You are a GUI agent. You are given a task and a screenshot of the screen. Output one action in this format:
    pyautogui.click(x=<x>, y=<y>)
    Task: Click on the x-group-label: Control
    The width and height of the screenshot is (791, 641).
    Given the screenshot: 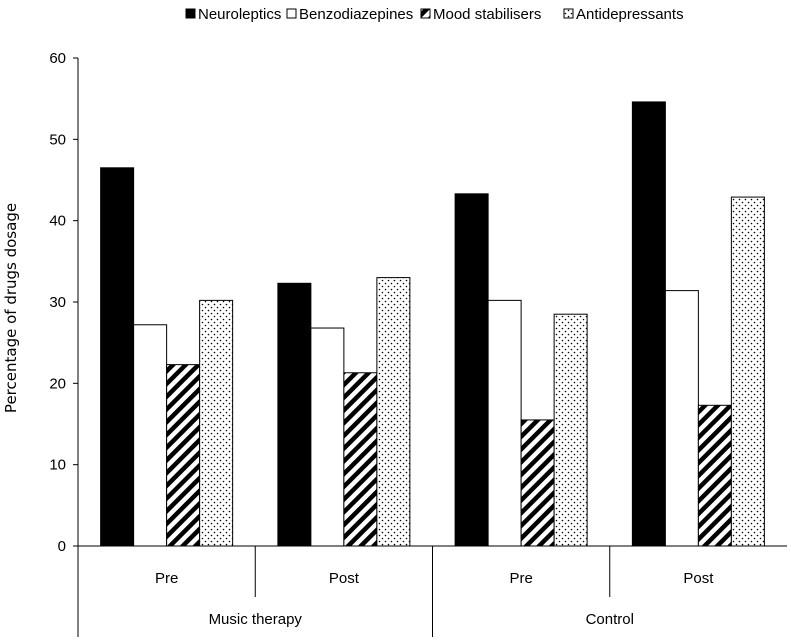 What is the action you would take?
    pyautogui.click(x=610, y=619)
    